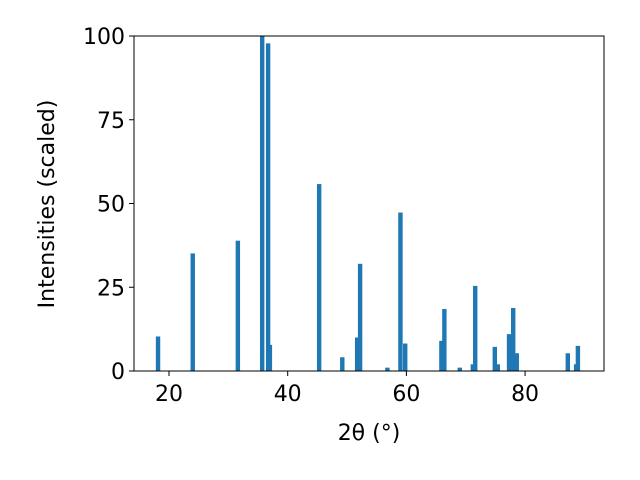  What do you see at coordinates (169, 394) in the screenshot?
I see `x-tick-label: 20` at bounding box center [169, 394].